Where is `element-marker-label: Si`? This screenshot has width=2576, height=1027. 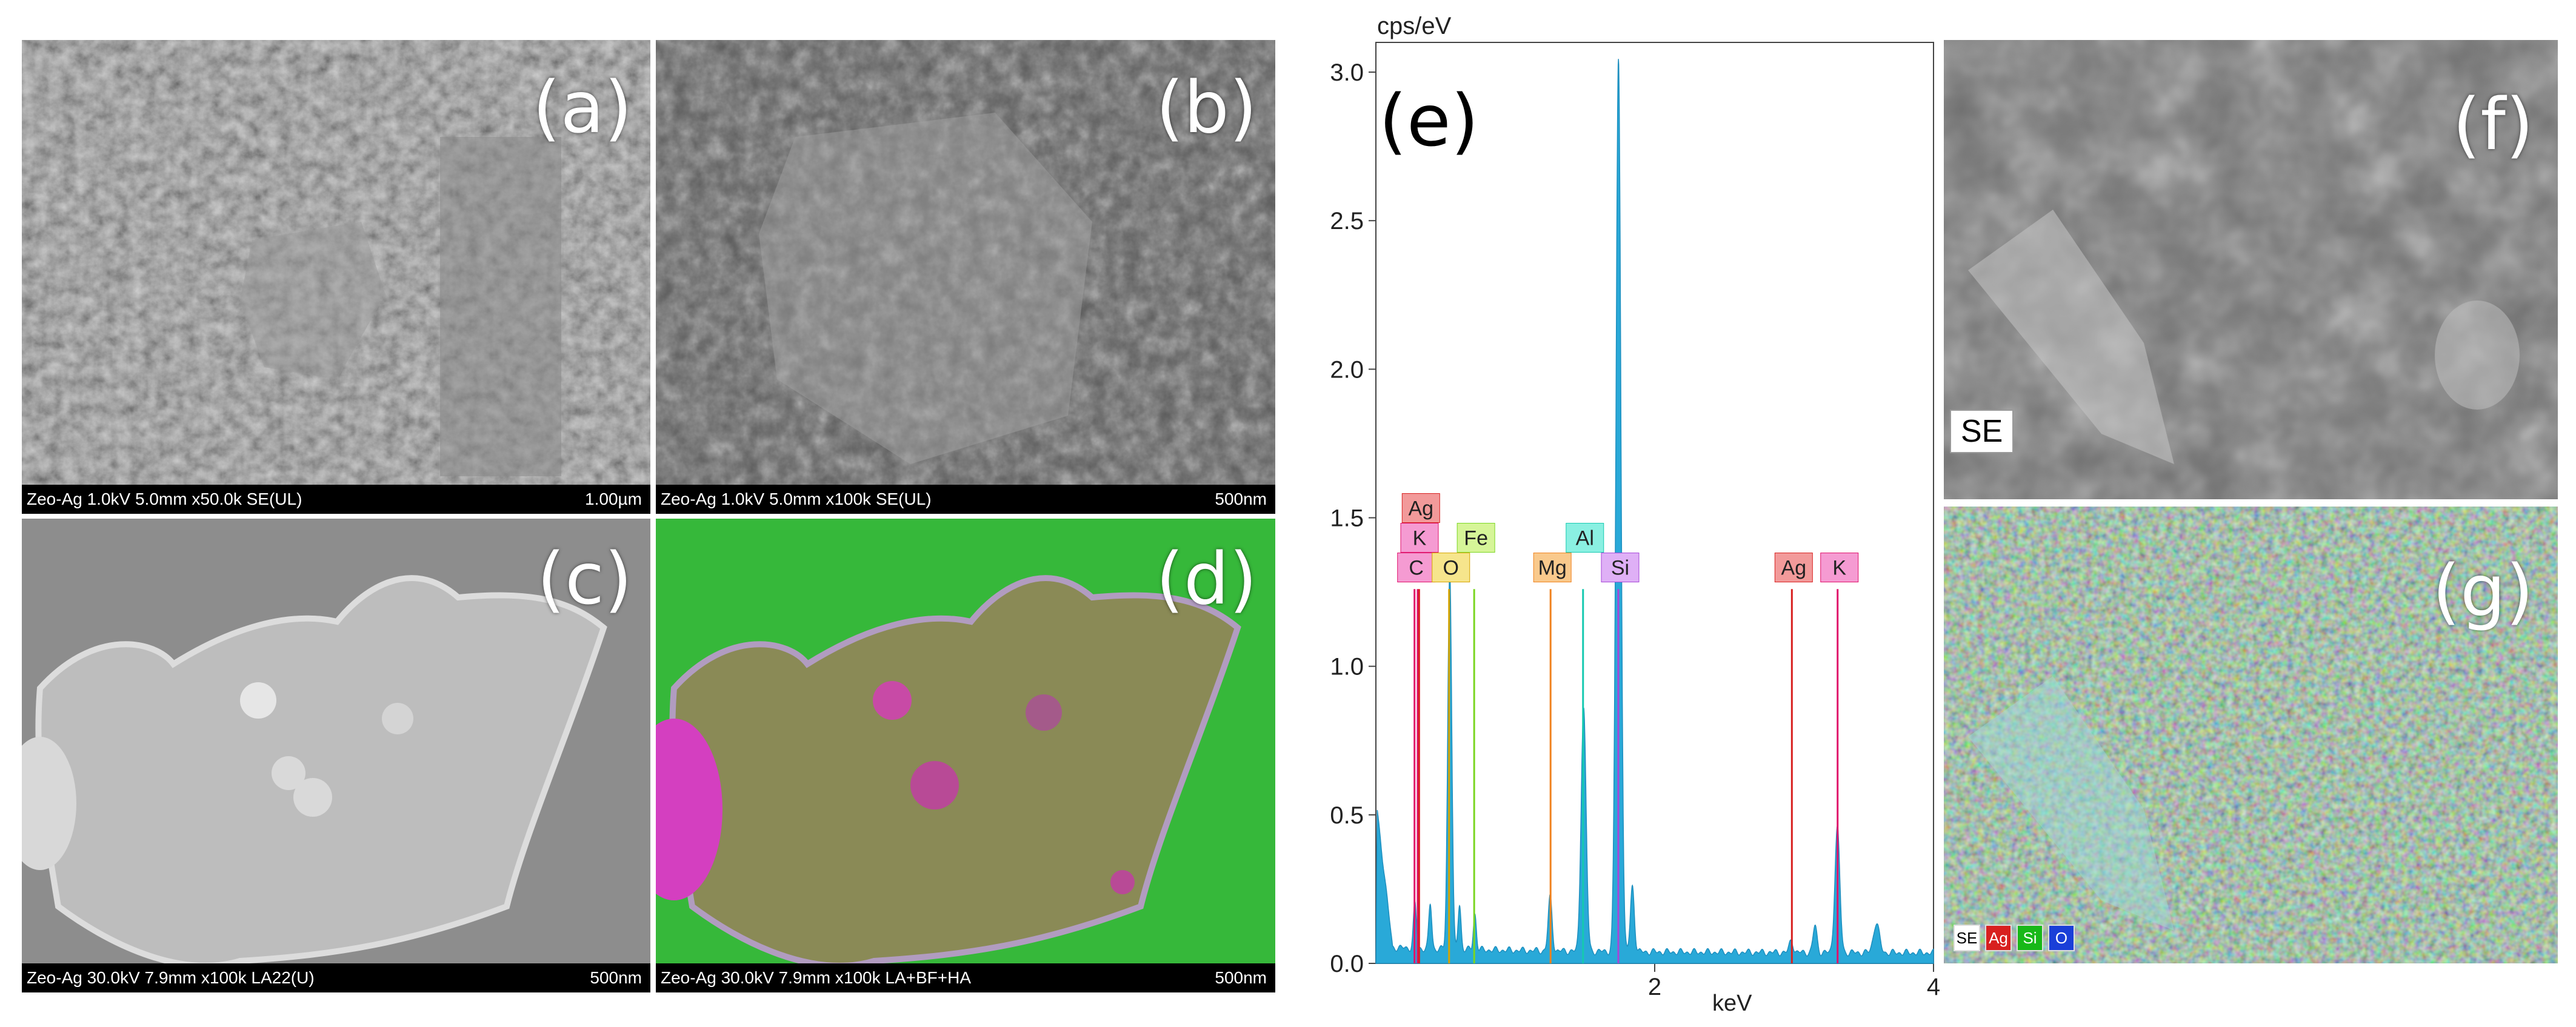 element-marker-label: Si is located at coordinates (1620, 568).